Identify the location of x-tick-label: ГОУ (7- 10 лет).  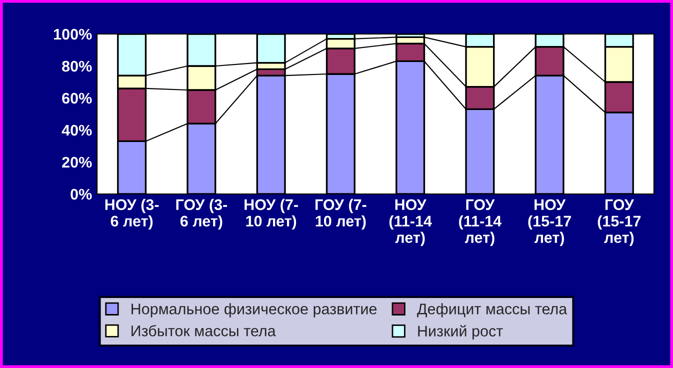
(341, 214).